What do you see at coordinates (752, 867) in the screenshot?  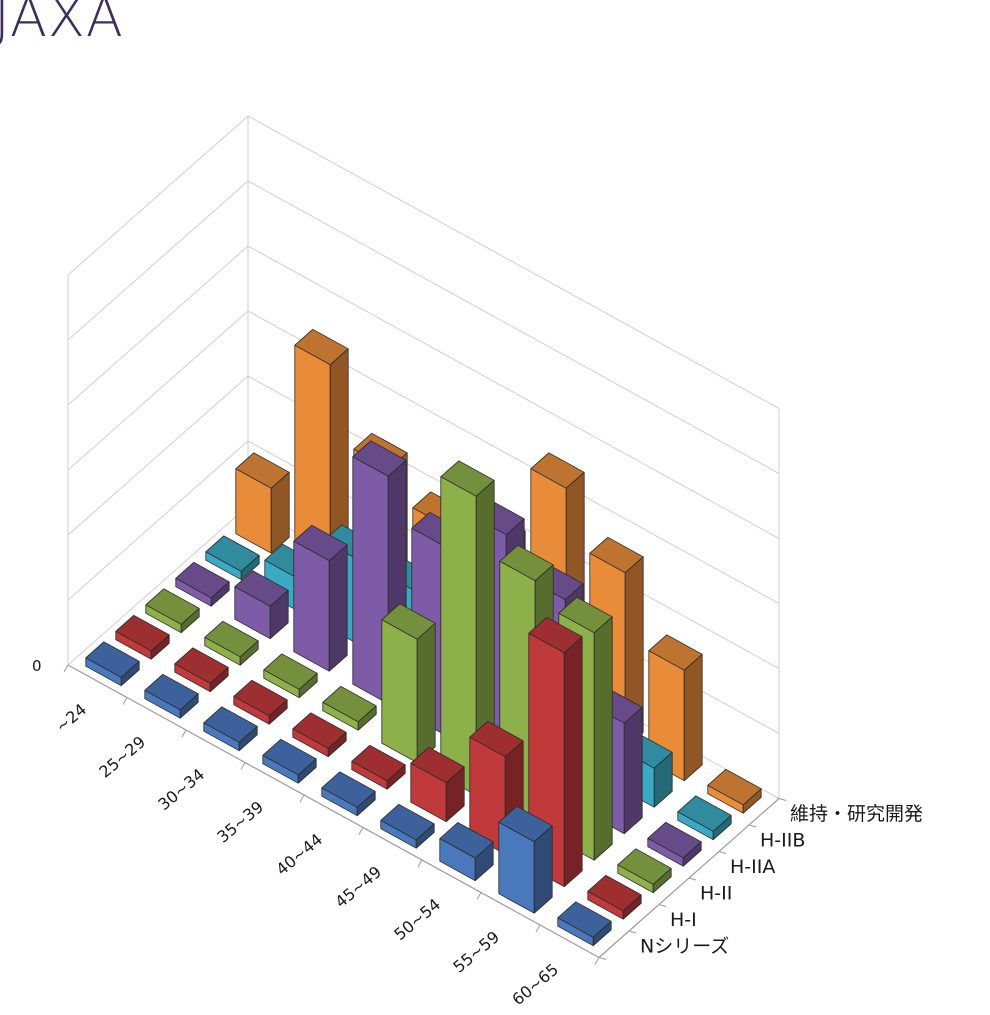 I see `series-label: H-IIA` at bounding box center [752, 867].